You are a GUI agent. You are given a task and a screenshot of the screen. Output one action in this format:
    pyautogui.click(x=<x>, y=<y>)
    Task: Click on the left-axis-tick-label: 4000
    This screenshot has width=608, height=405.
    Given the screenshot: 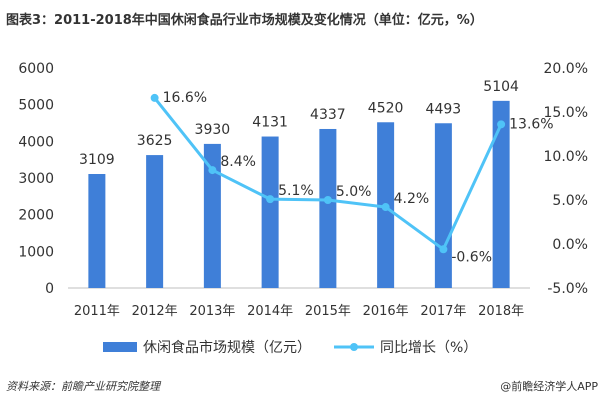 What is the action you would take?
    pyautogui.click(x=36, y=142)
    